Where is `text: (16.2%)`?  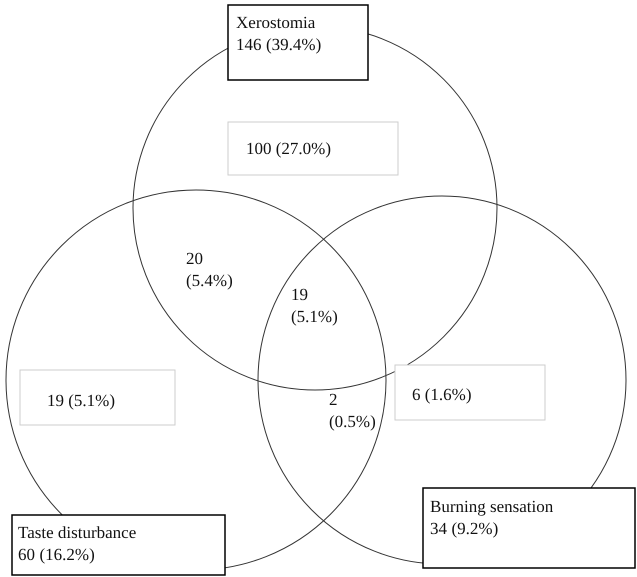
text: (16.2%) is located at coordinates (67, 554).